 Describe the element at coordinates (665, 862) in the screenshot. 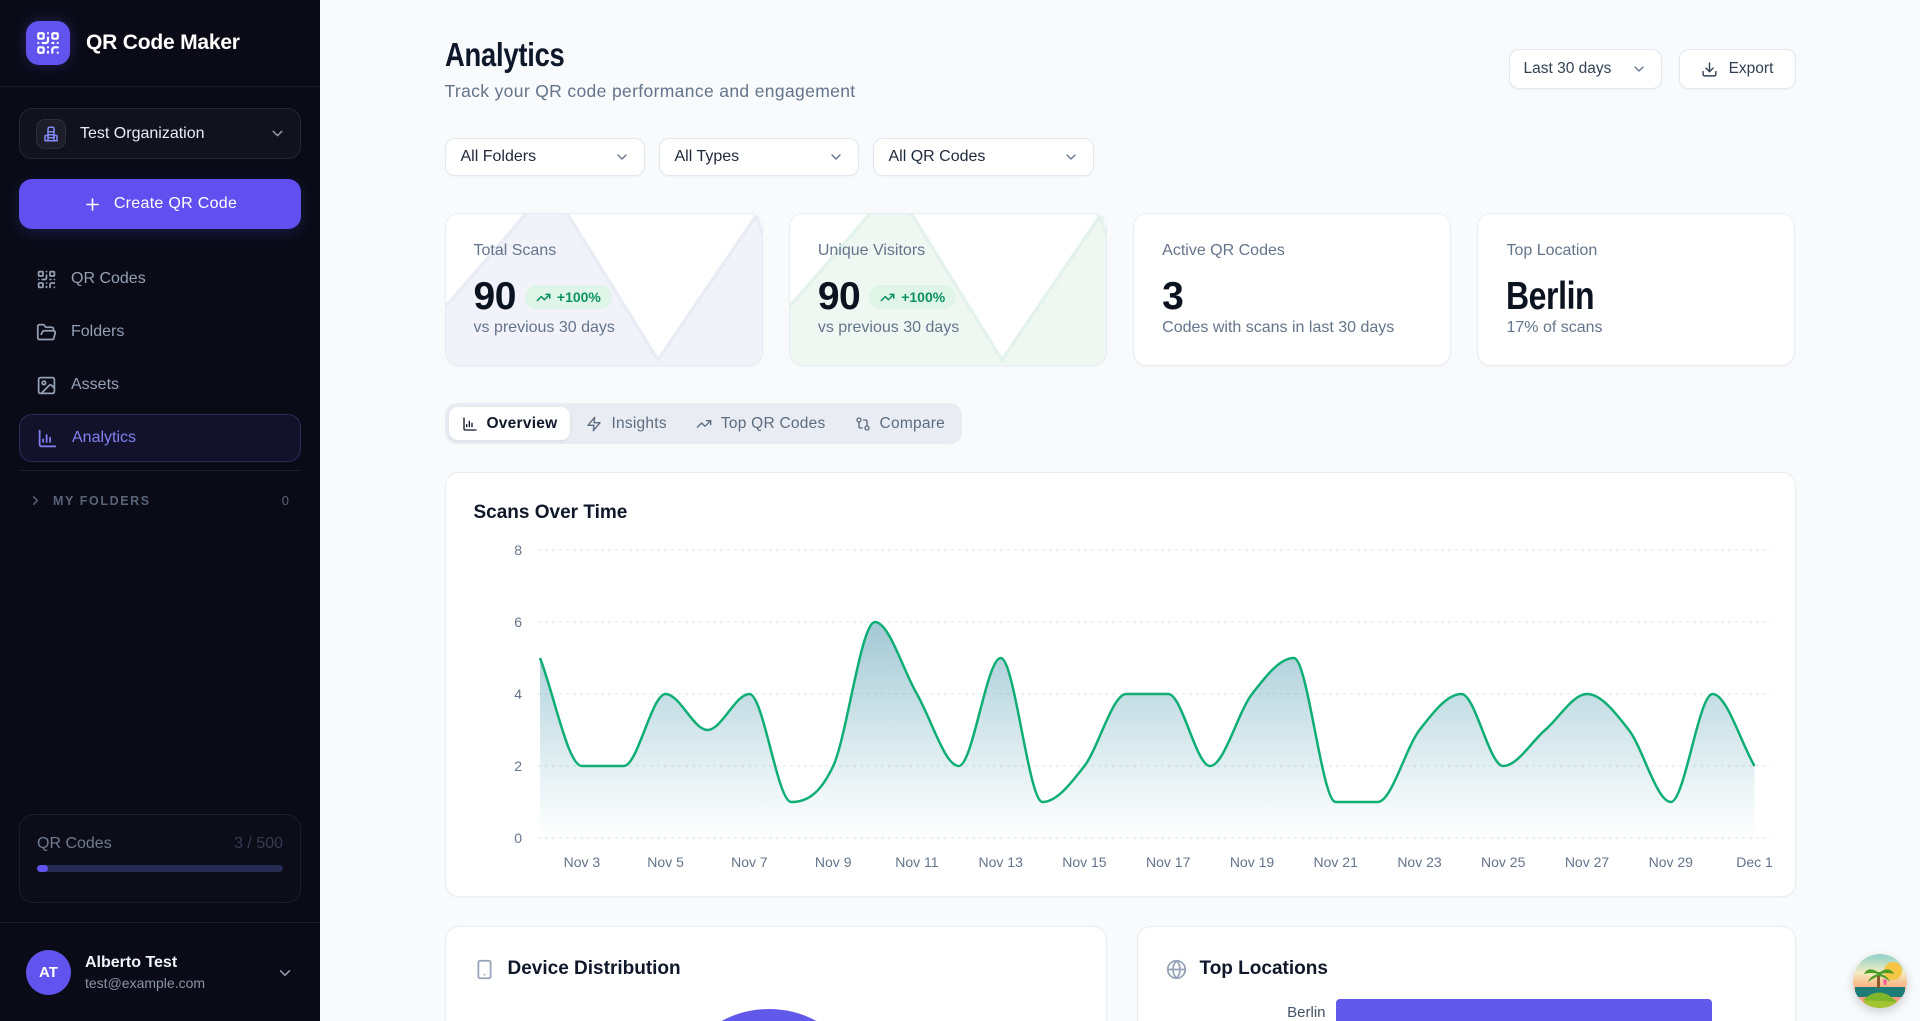

I see `svg-text: Nov 5` at that location.